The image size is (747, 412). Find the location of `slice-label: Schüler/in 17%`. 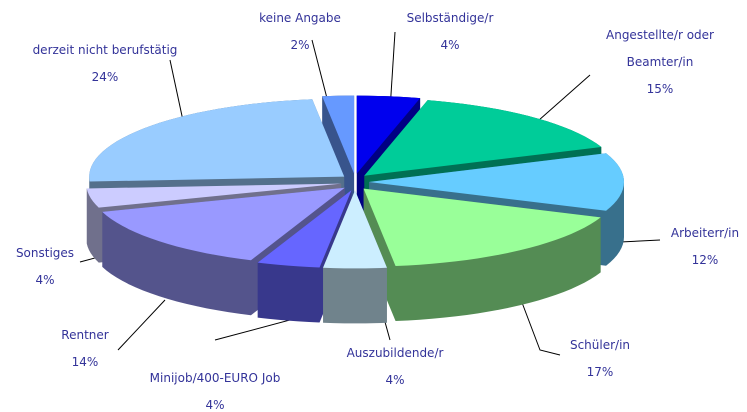

slice-label: Schüler/in 17% is located at coordinates (600, 359).